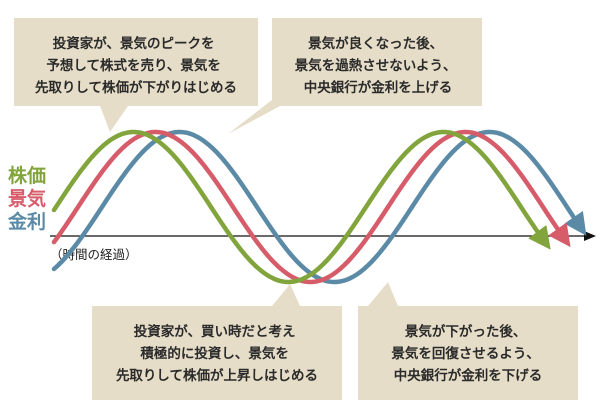 This screenshot has width=600, height=419. What do you see at coordinates (215, 331) in the screenshot?
I see `callout-bottom-left-line-1: 投資家が、買い時だと考え` at bounding box center [215, 331].